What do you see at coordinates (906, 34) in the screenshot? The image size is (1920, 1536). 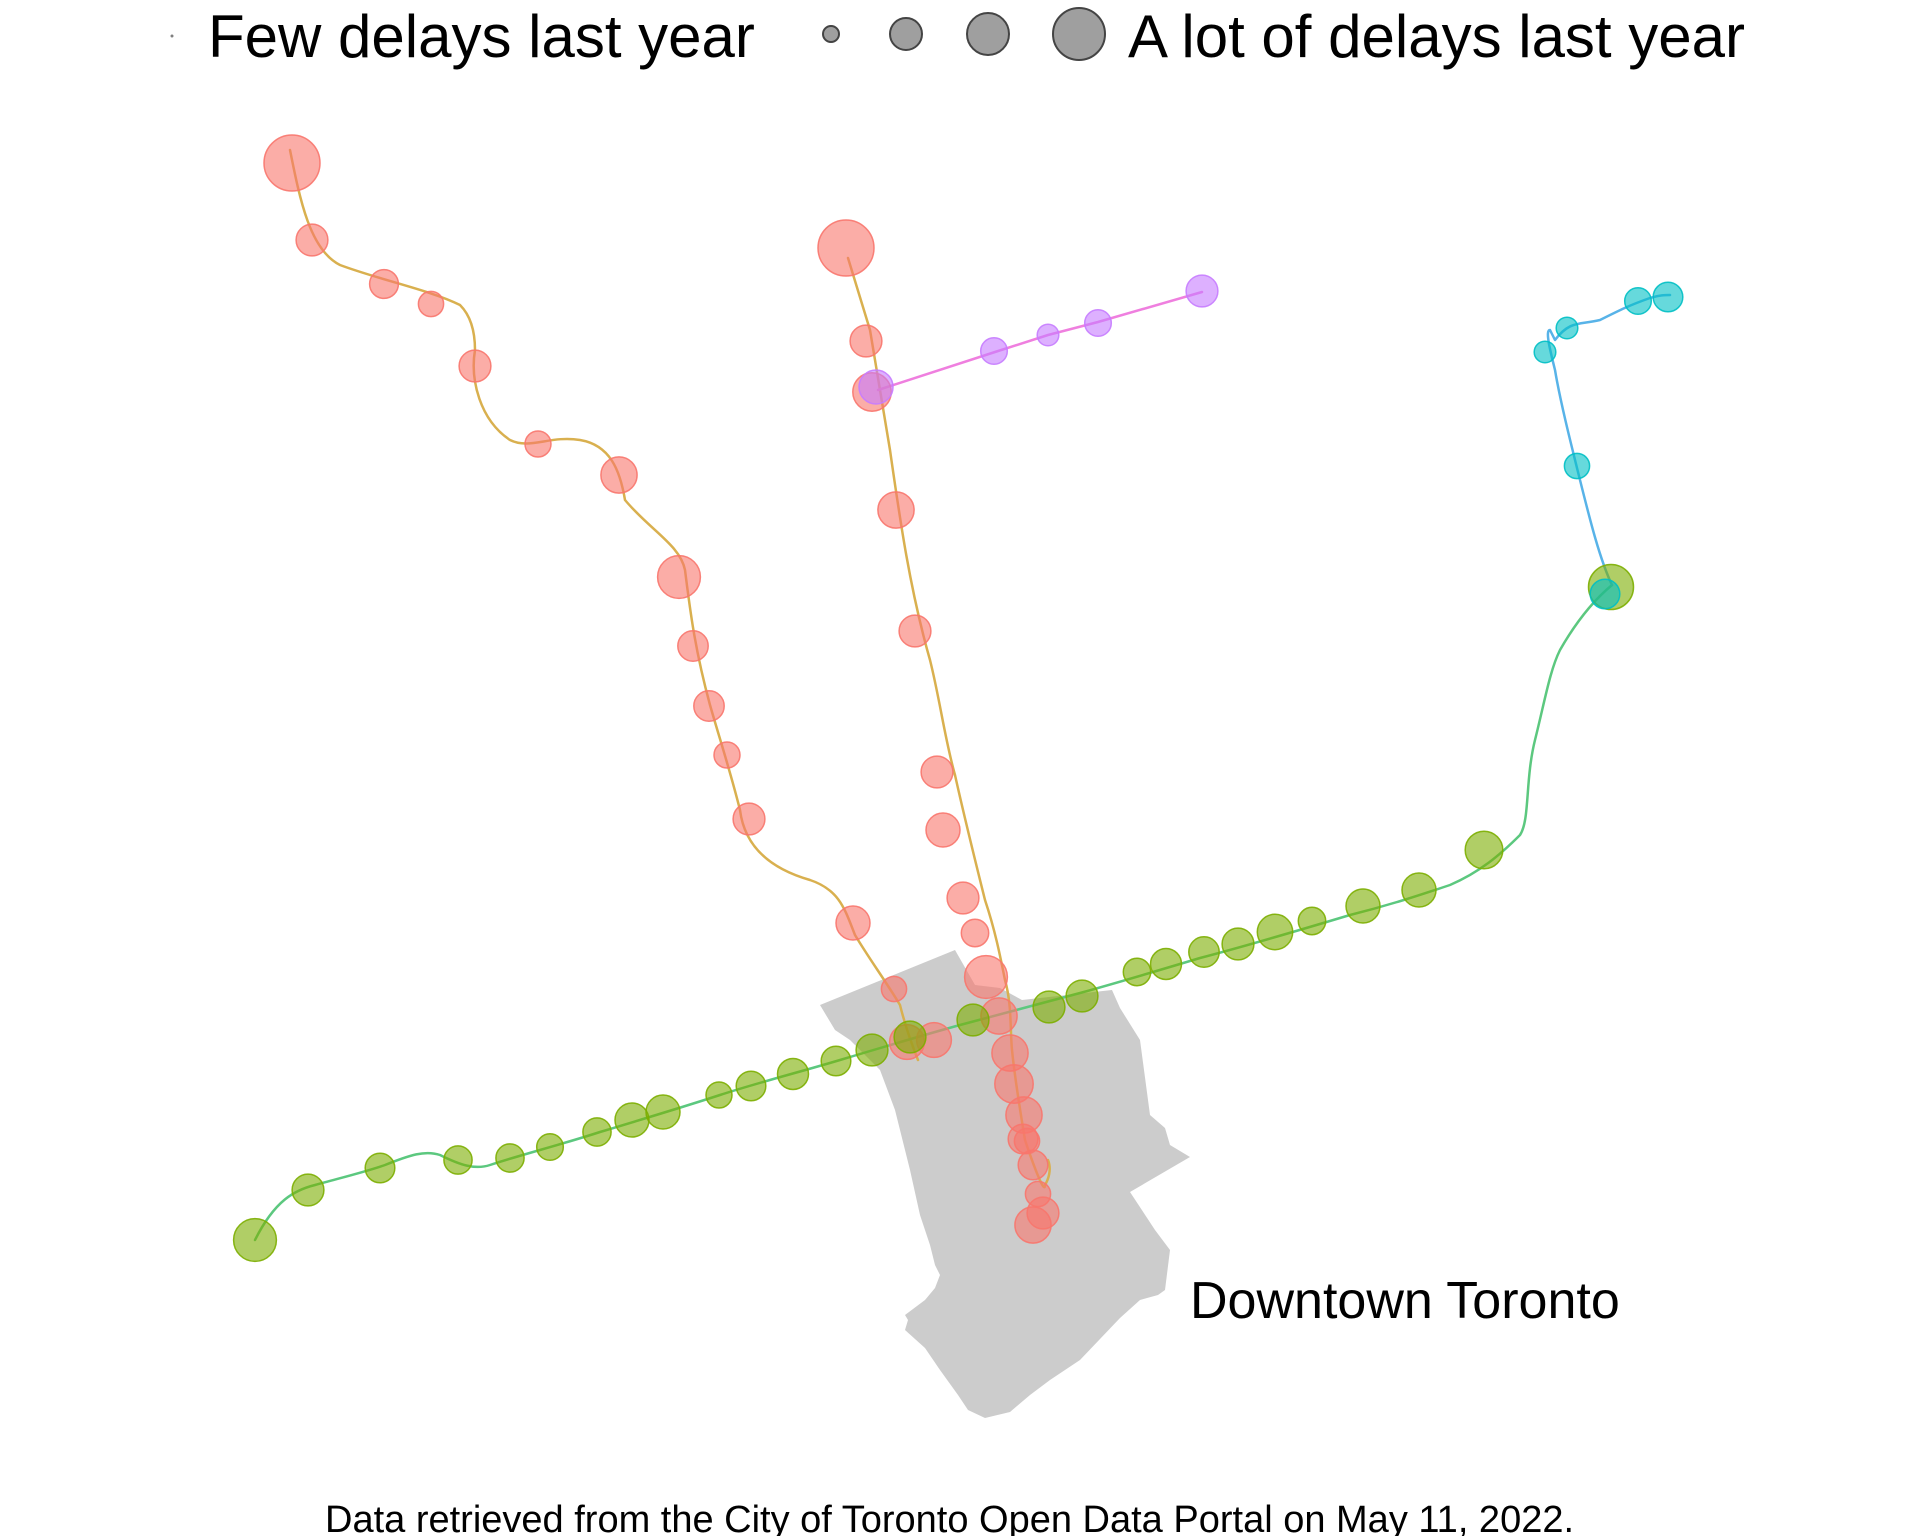 I see `legend-swatch-medium` at bounding box center [906, 34].